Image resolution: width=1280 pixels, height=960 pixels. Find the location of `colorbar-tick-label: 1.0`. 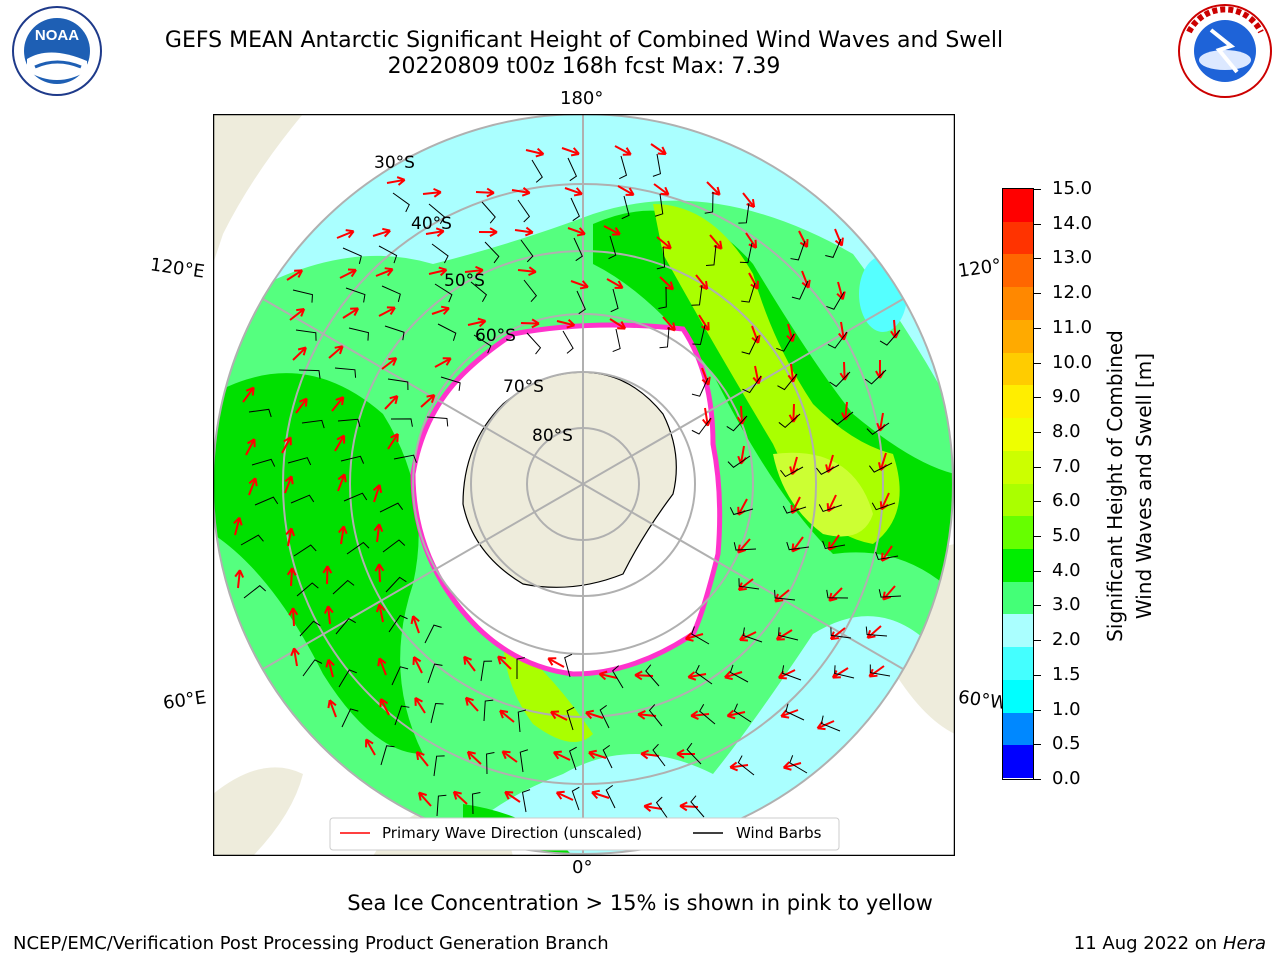

colorbar-tick-label: 1.0 is located at coordinates (1066, 709).